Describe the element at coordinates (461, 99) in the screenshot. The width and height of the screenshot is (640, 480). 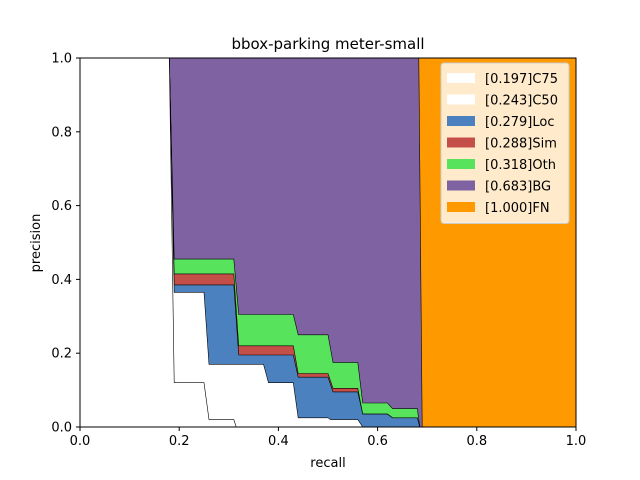
I see `legend-swatch-c50` at that location.